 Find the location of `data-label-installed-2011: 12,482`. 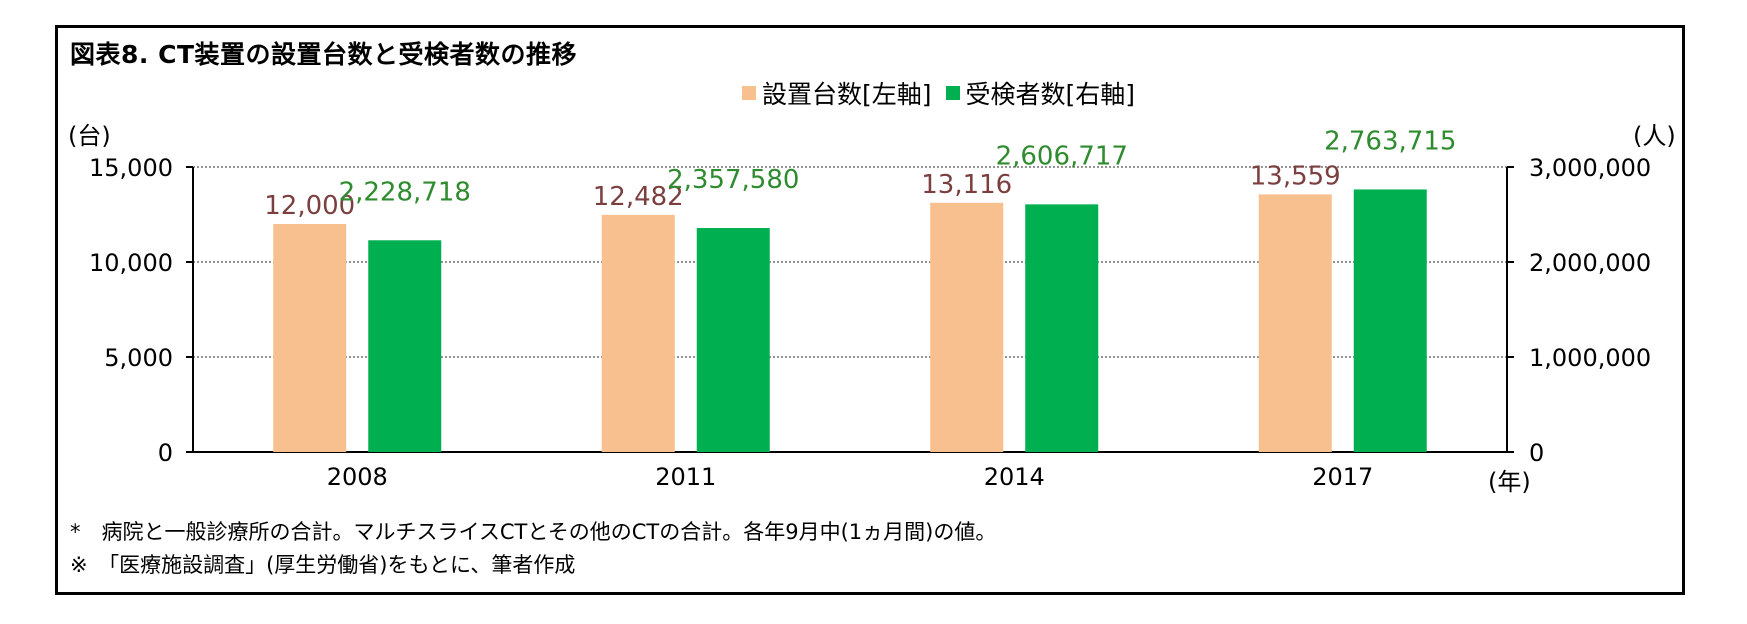

data-label-installed-2011: 12,482 is located at coordinates (638, 197).